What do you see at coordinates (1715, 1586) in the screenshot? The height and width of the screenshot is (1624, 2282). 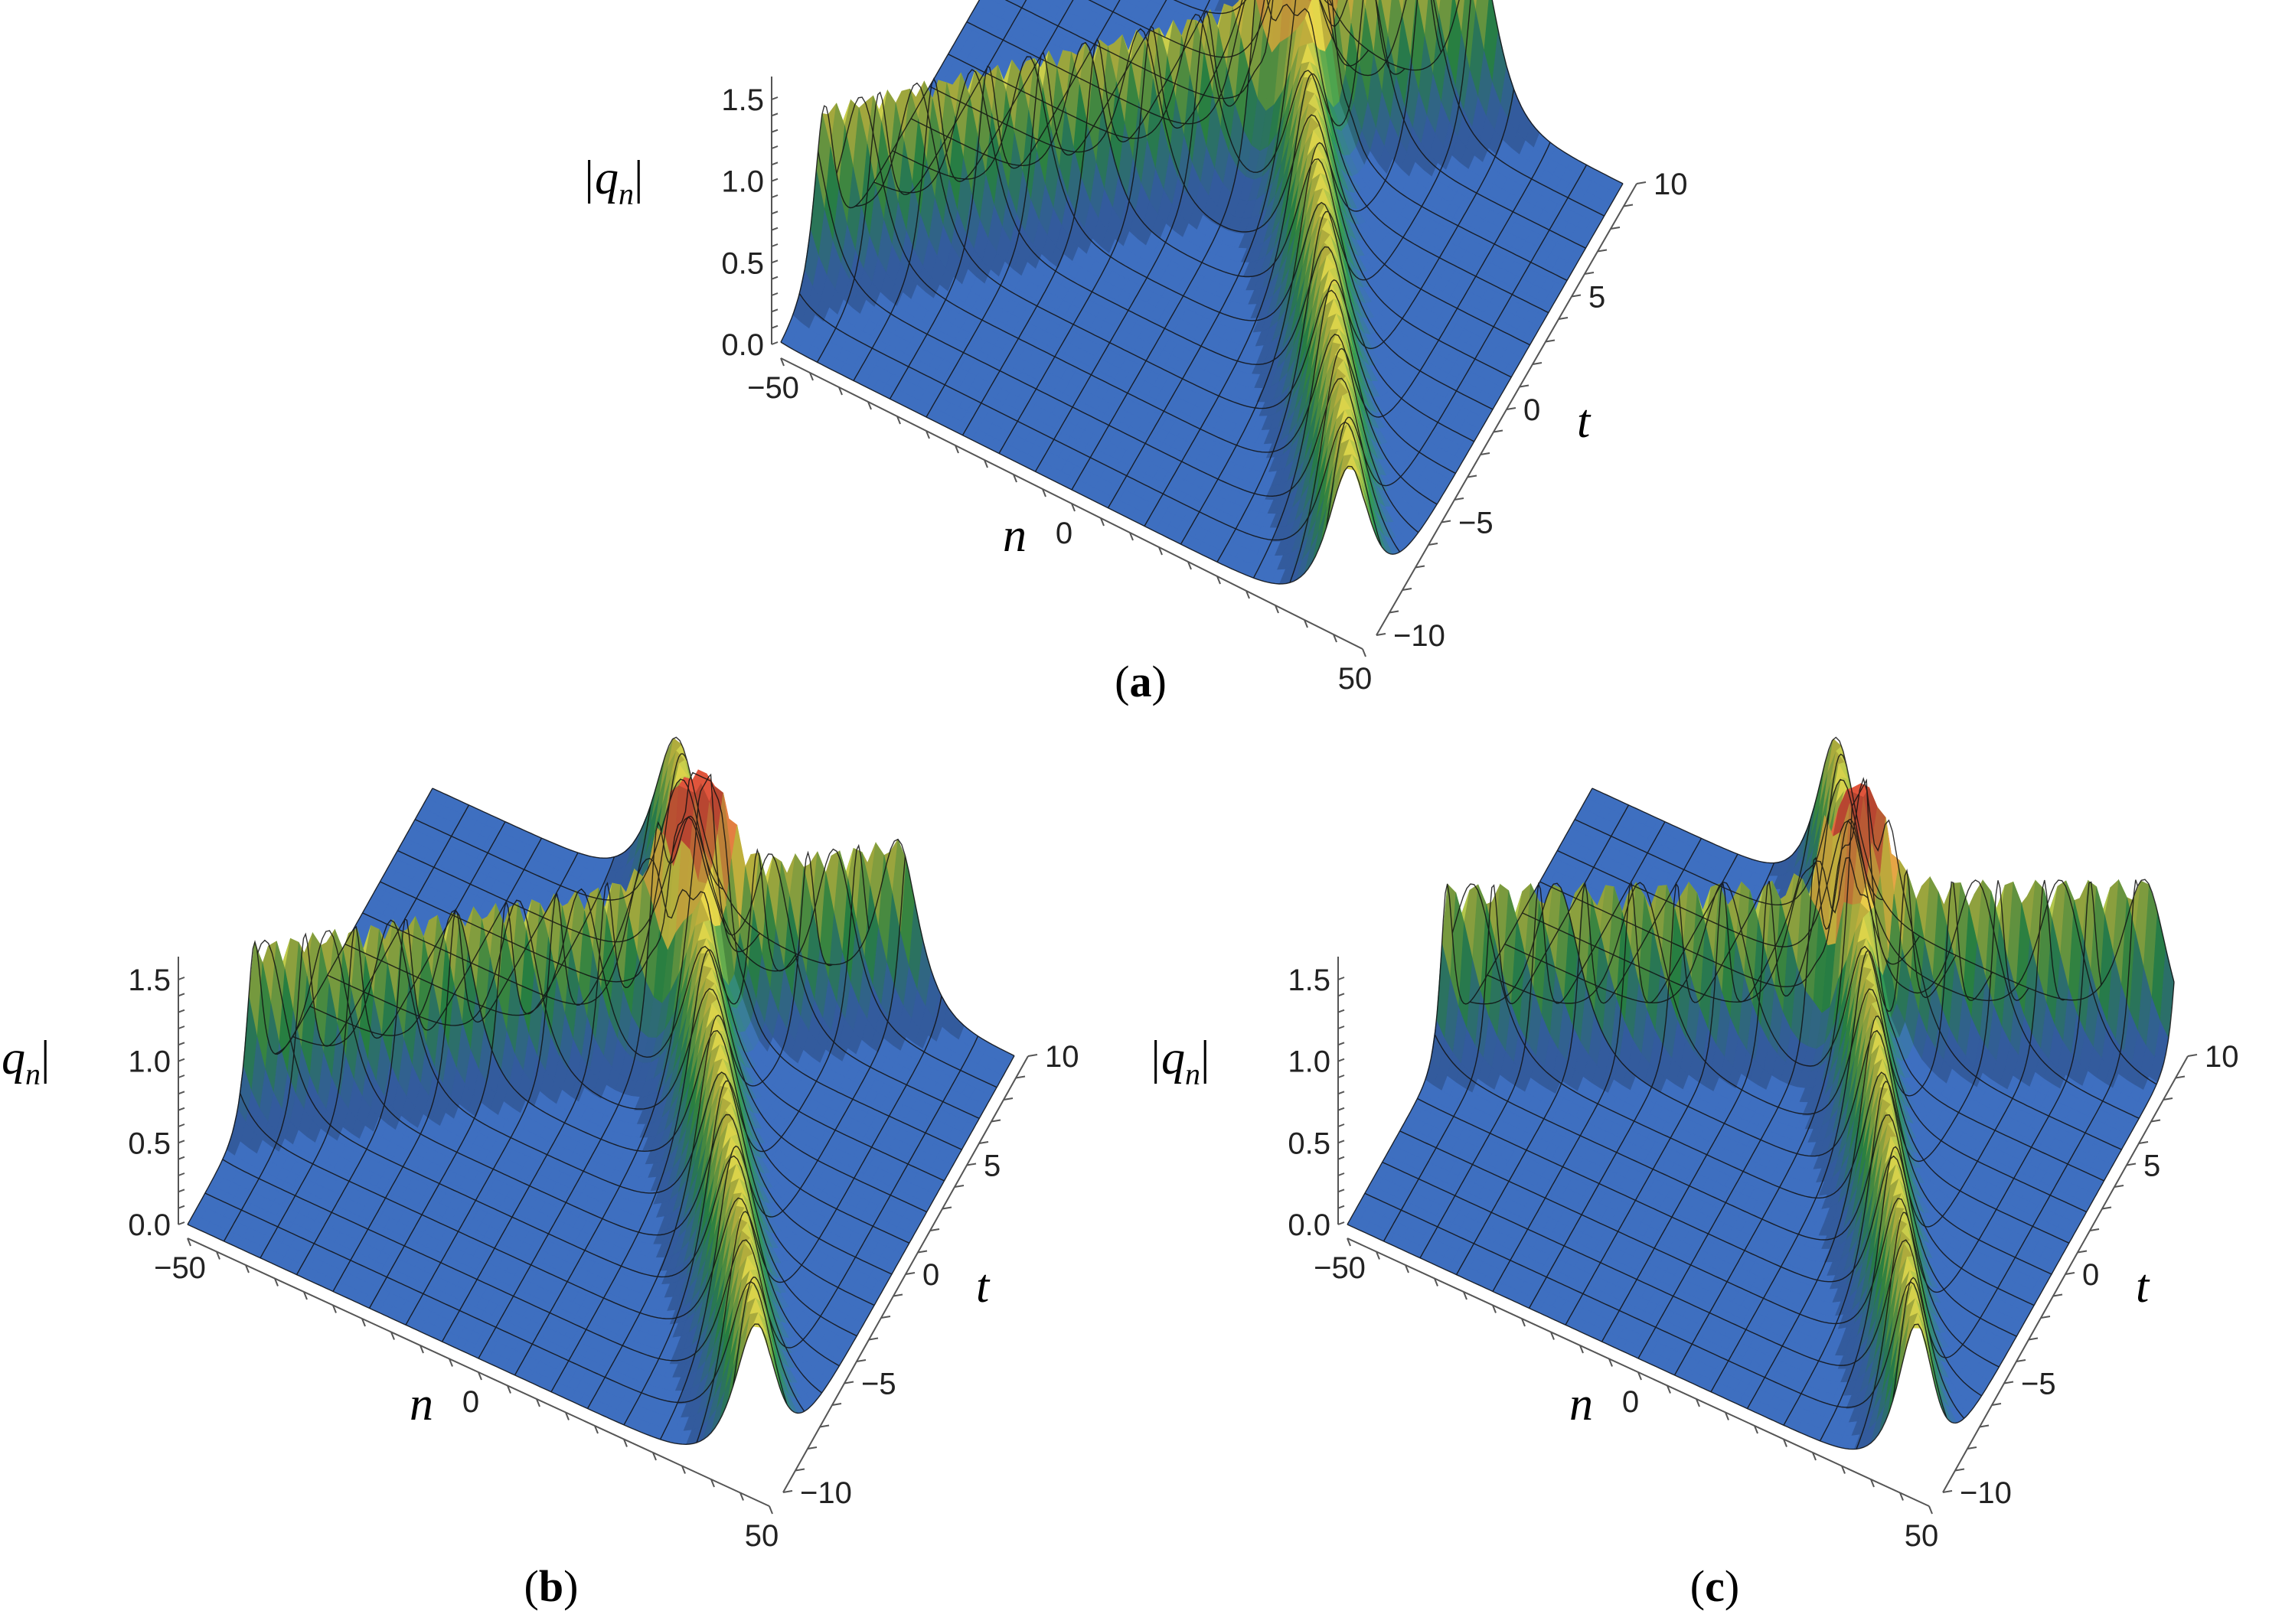 I see `panel-c-caption: (c)` at bounding box center [1715, 1586].